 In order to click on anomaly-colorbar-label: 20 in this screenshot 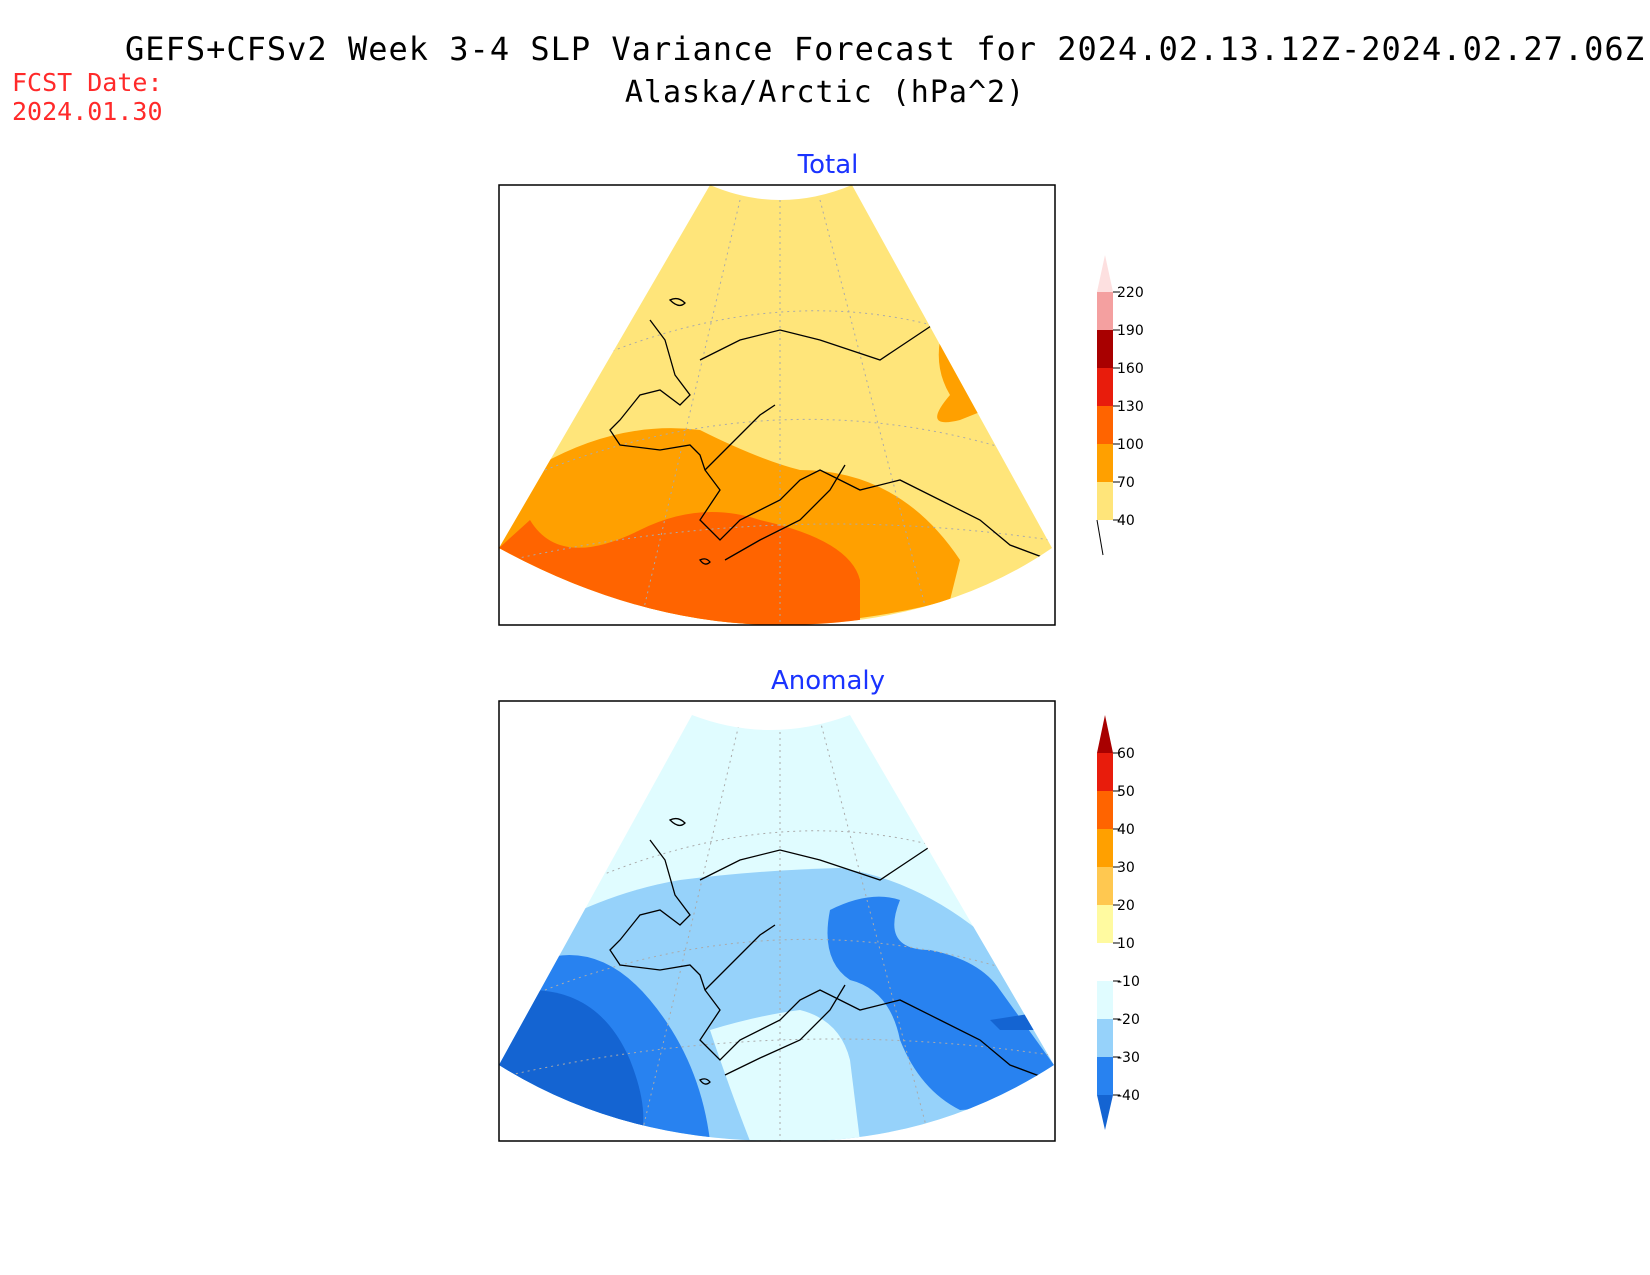, I will do `click(1126, 906)`.